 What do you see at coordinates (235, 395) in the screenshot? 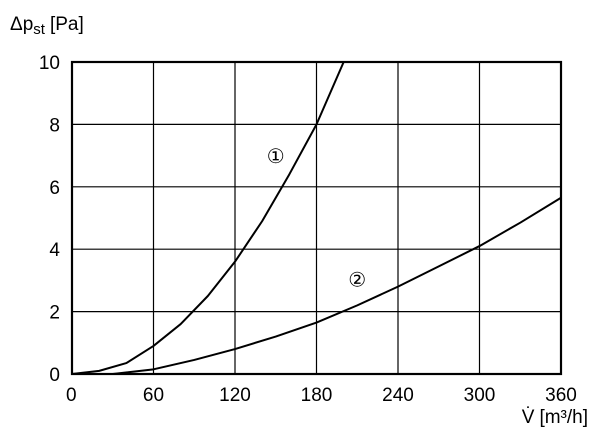
I see `x-tick-label: 120` at bounding box center [235, 395].